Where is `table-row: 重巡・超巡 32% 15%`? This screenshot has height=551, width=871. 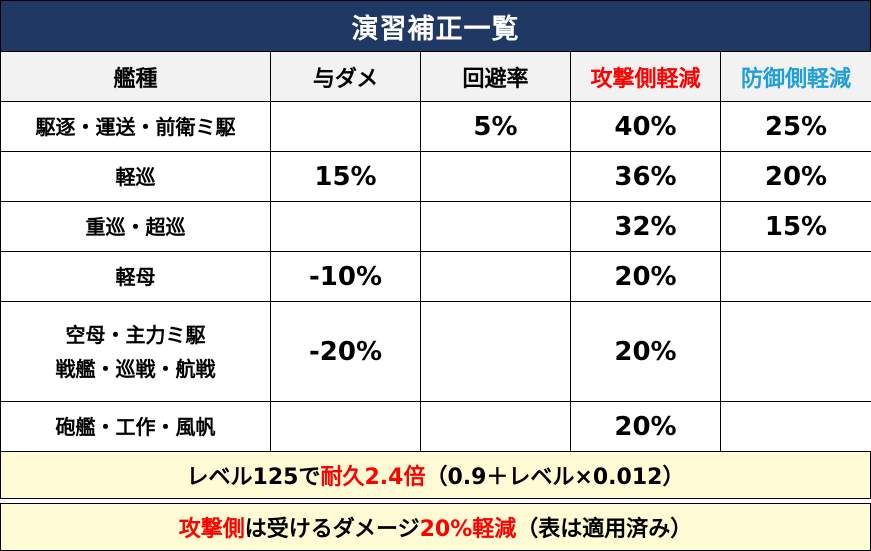
table-row: 重巡・超巡 32% 15% is located at coordinates (435, 226).